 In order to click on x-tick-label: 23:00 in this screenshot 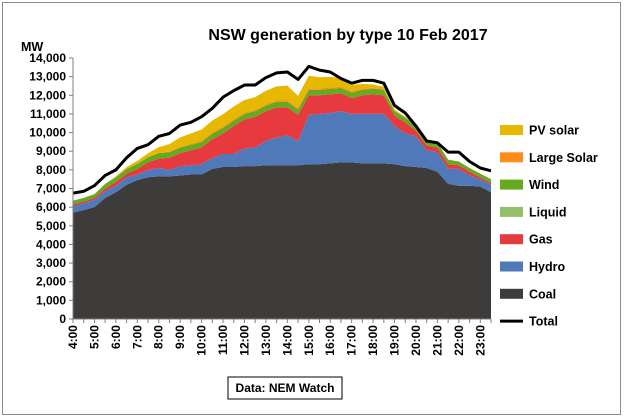, I will do `click(480, 340)`.